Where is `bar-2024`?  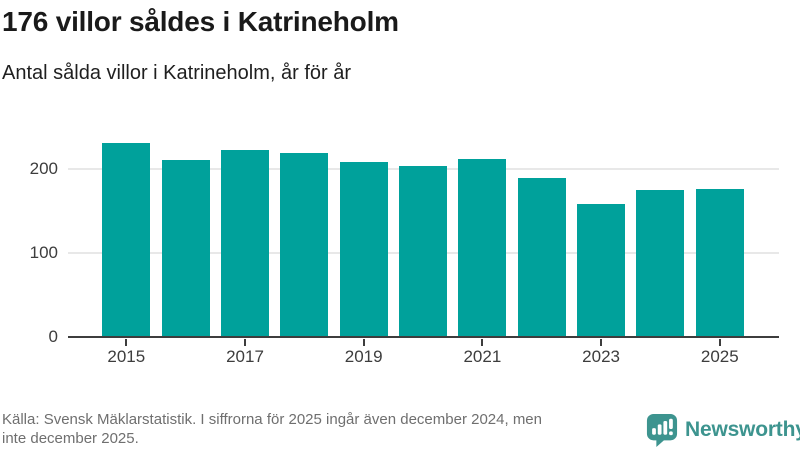 bar-2024 is located at coordinates (660, 263).